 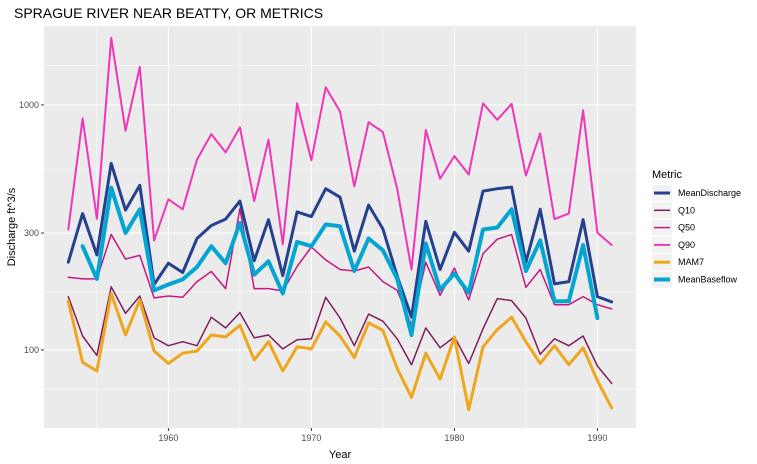 I want to click on legend-label-meandischarge: MeanDischarge, so click(x=709, y=193).